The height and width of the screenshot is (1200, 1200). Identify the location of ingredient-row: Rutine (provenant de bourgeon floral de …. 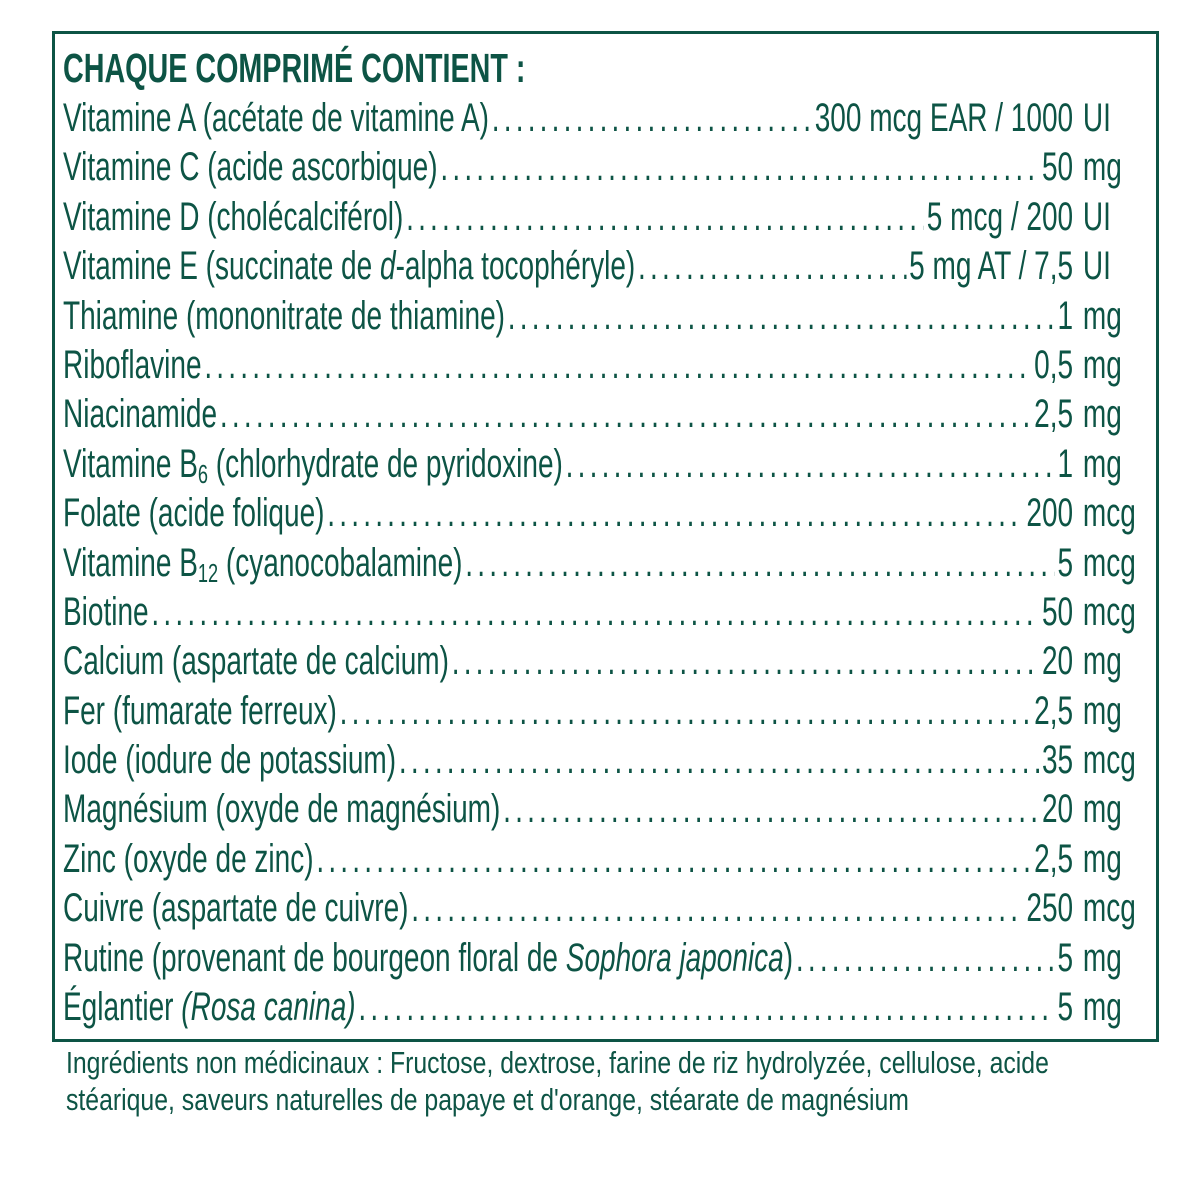
(603, 958).